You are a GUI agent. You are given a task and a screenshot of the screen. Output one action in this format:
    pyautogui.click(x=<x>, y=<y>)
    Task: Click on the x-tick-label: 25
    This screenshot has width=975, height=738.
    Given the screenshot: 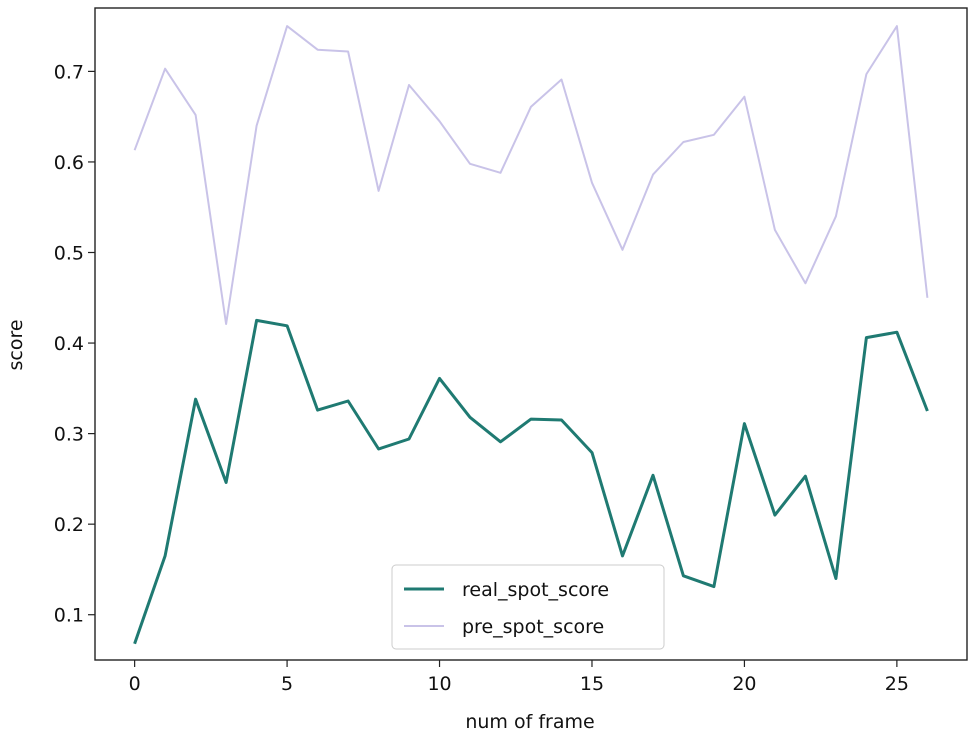 What is the action you would take?
    pyautogui.click(x=897, y=684)
    